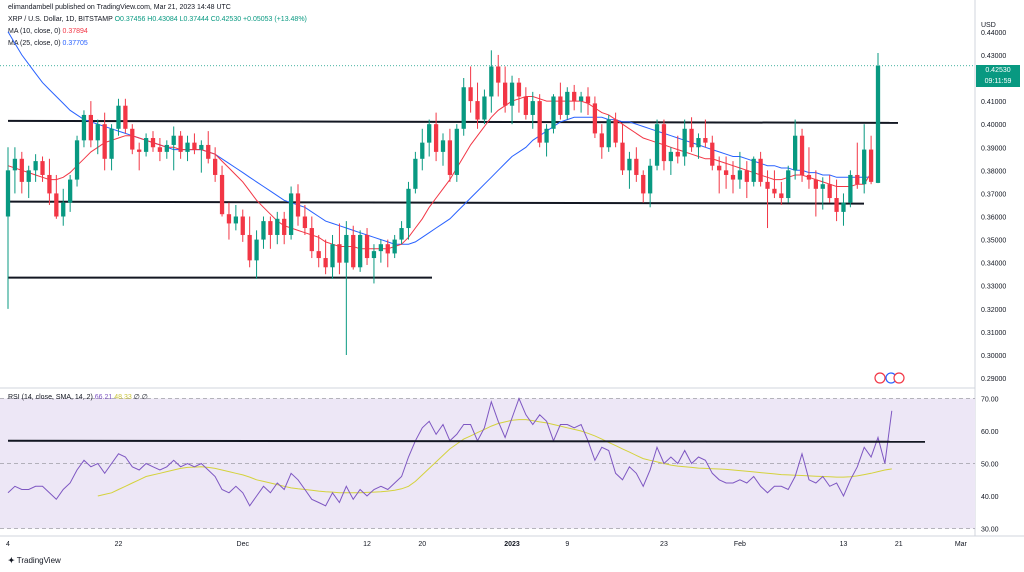  Describe the element at coordinates (993, 102) in the screenshot. I see `price-tick: 0.41000` at that location.